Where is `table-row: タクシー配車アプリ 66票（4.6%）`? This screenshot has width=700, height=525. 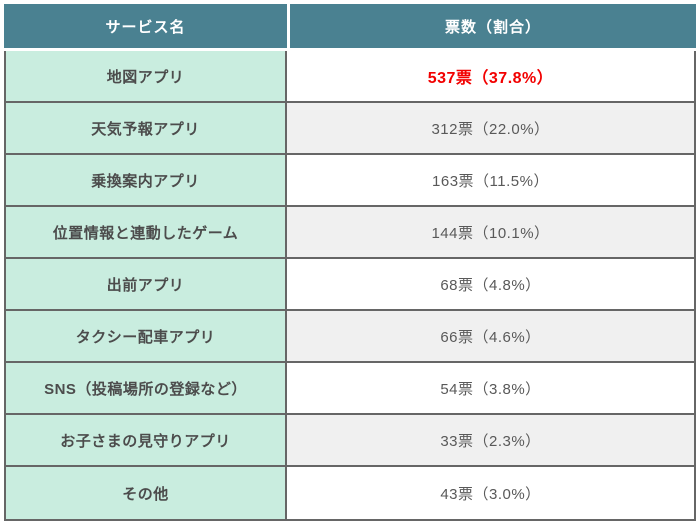 table-row: タクシー配車アプリ 66票（4.6%） is located at coordinates (350, 337).